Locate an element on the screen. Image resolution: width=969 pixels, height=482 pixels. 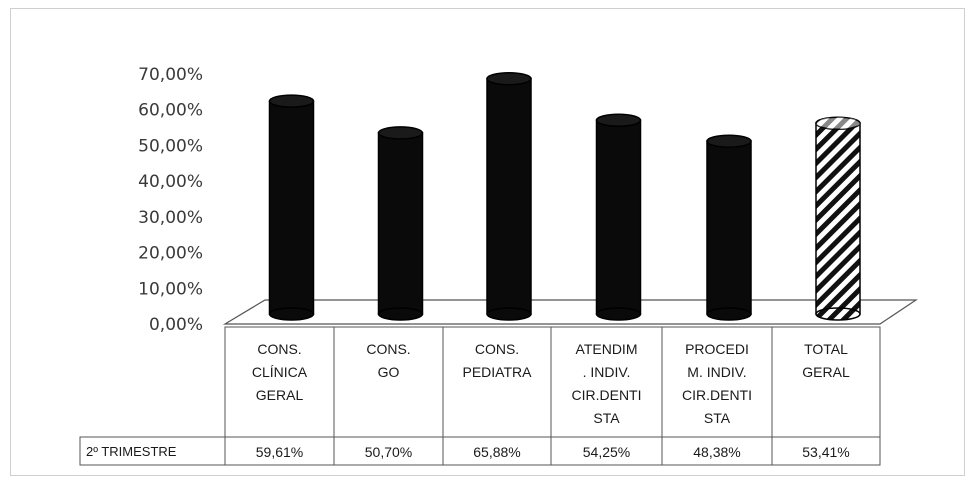
category-label-line: CLÍNICA is located at coordinates (280, 372).